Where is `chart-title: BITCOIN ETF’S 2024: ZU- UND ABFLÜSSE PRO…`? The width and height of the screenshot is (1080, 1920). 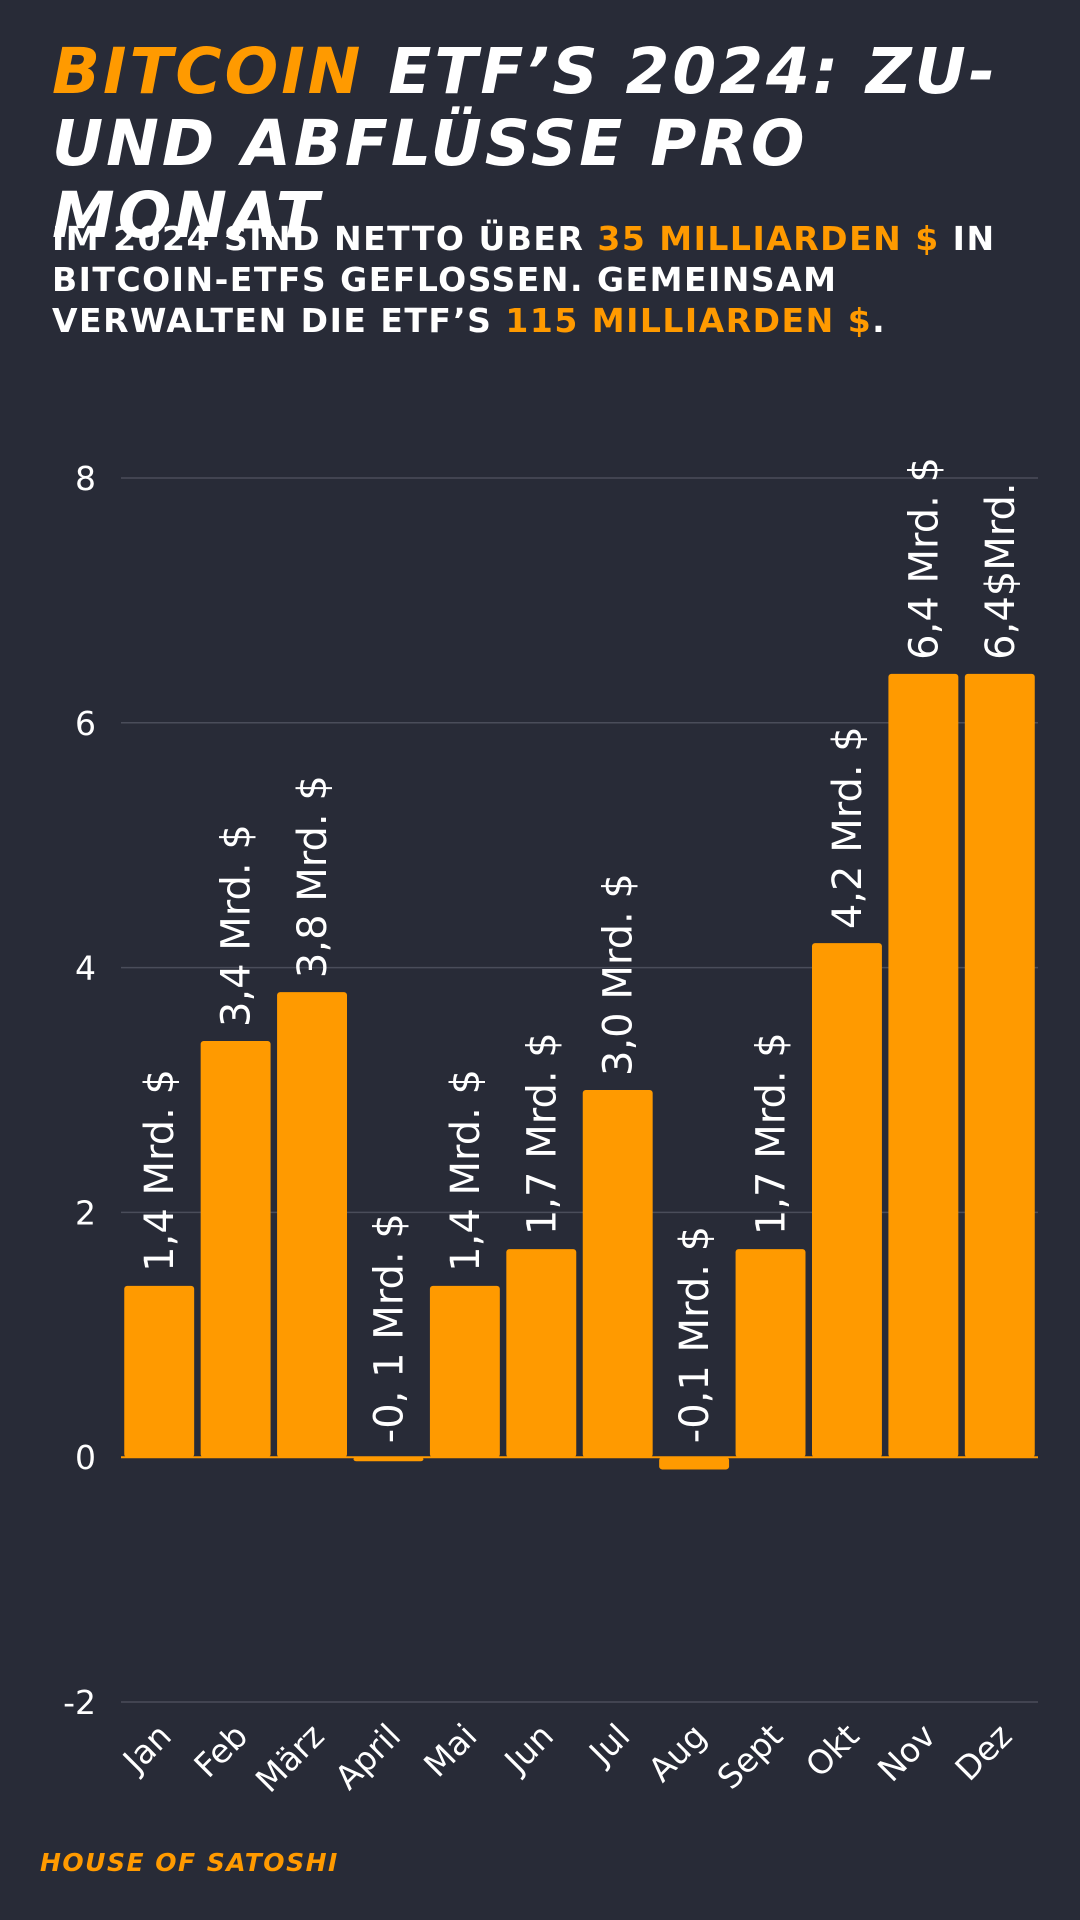 chart-title: BITCOIN ETF’S 2024: ZU- UND ABFLÜSSE PRO… is located at coordinates (552, 144).